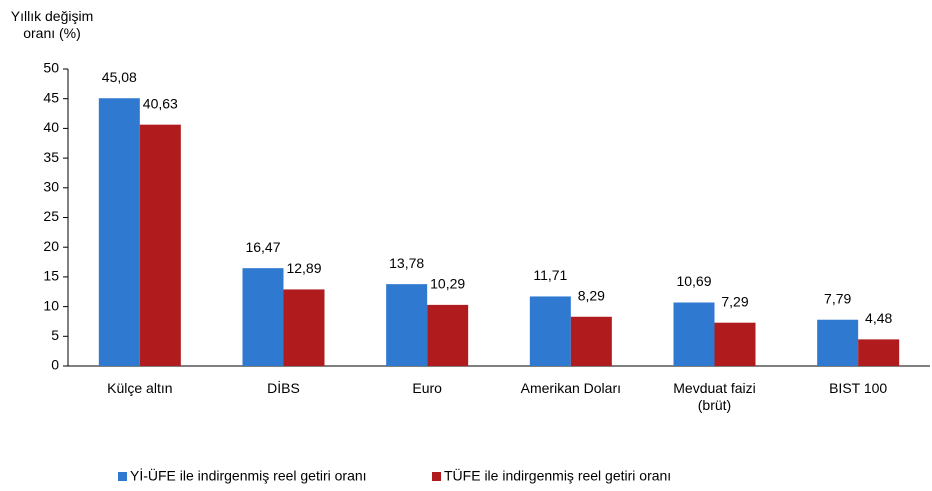  I want to click on x-tick-label: Amerikan Doları, so click(571, 388).